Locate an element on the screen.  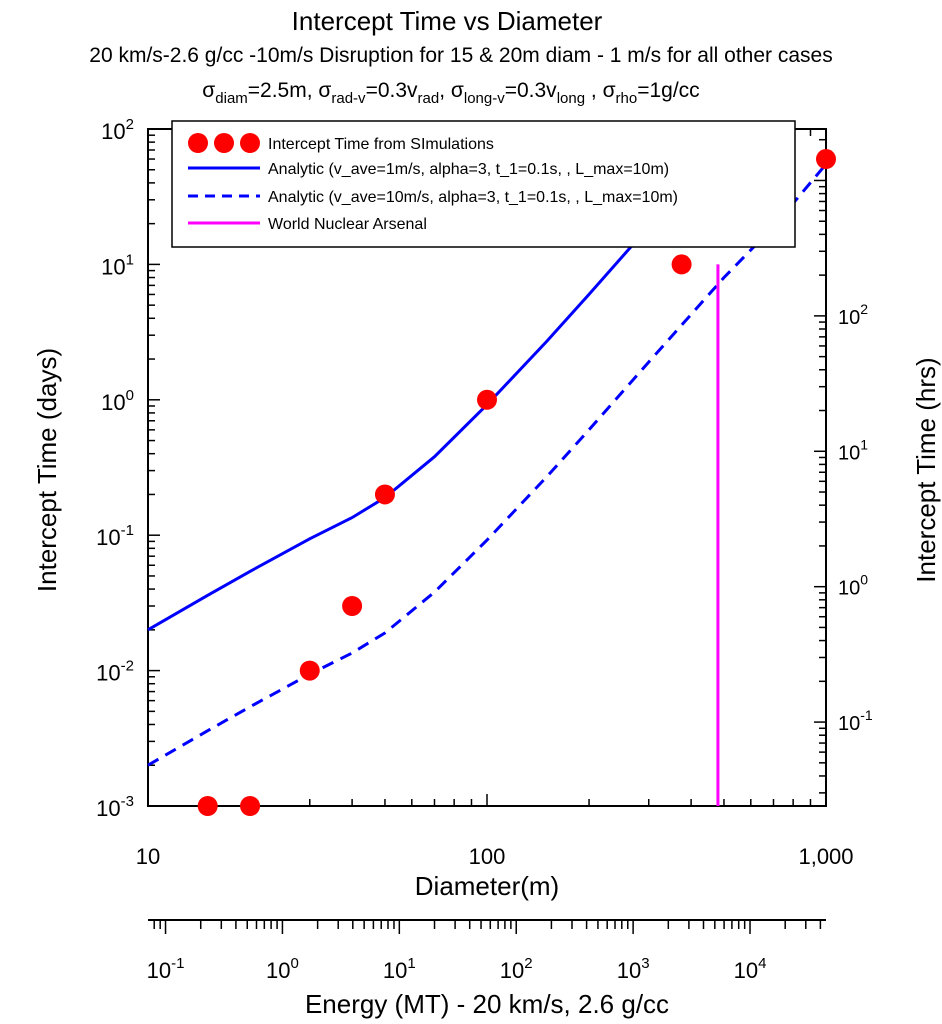
y-axis-label: Intercept Time (days) is located at coordinates (47, 470).